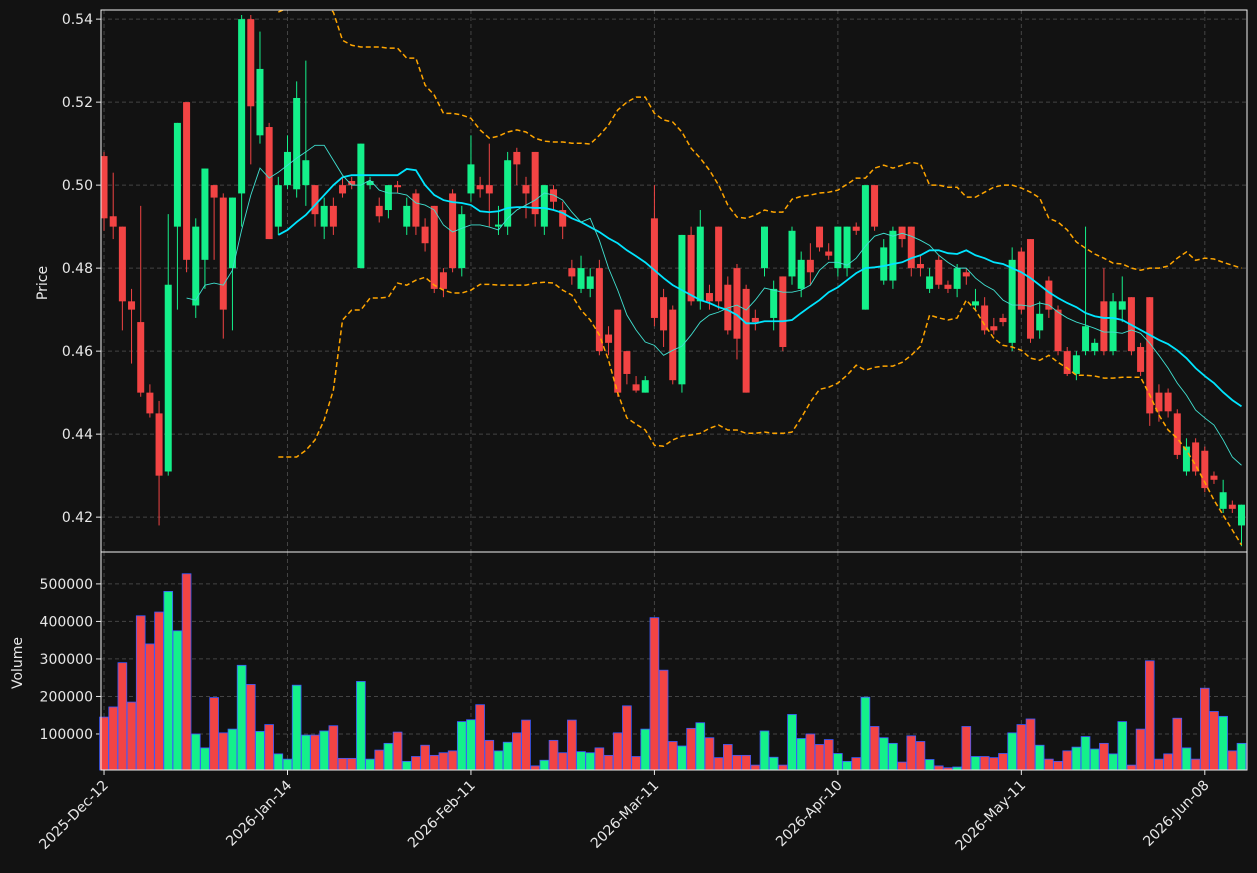  What do you see at coordinates (77, 518) in the screenshot?
I see `y-tick-label: 0.42` at bounding box center [77, 518].